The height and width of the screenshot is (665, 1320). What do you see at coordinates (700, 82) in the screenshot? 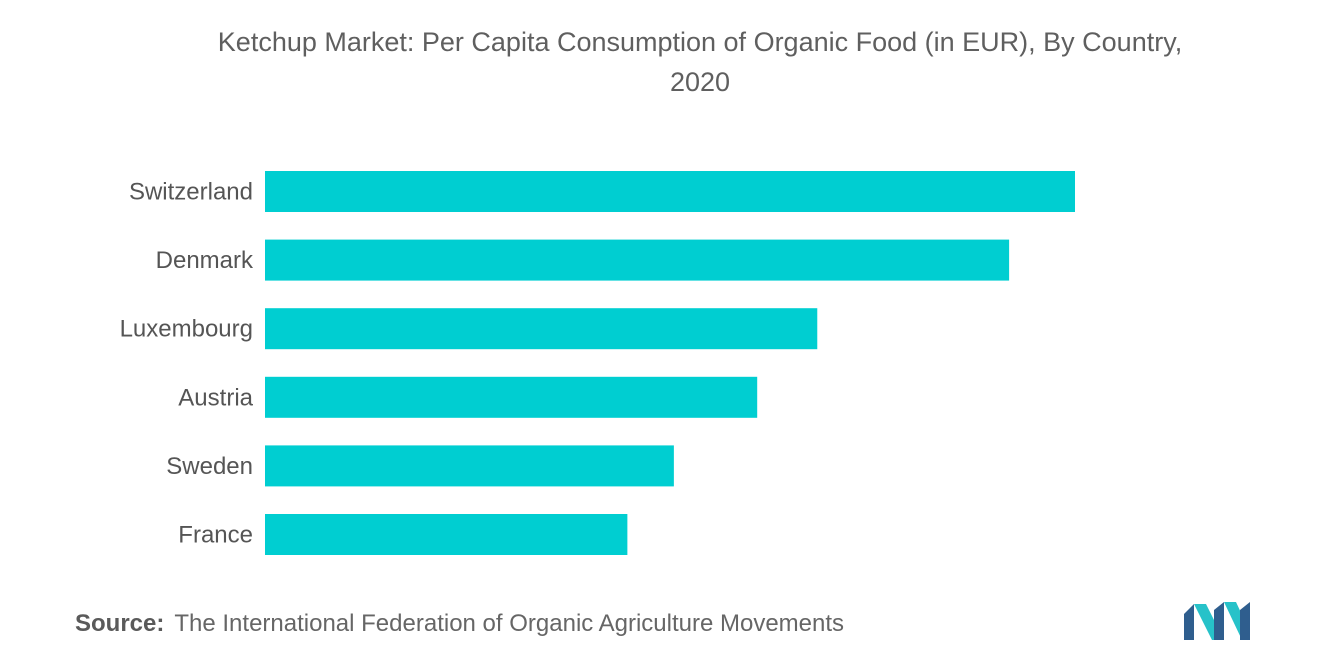
I see `chart-title-line-2: 2020` at bounding box center [700, 82].